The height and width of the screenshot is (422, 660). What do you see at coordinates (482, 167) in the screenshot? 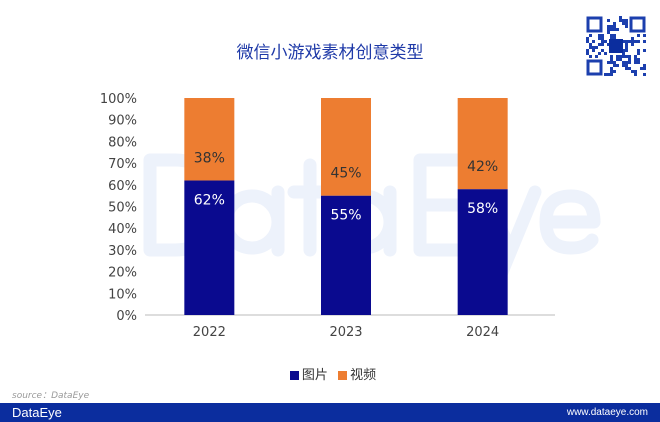
I see `data-label: 42%` at bounding box center [482, 167].